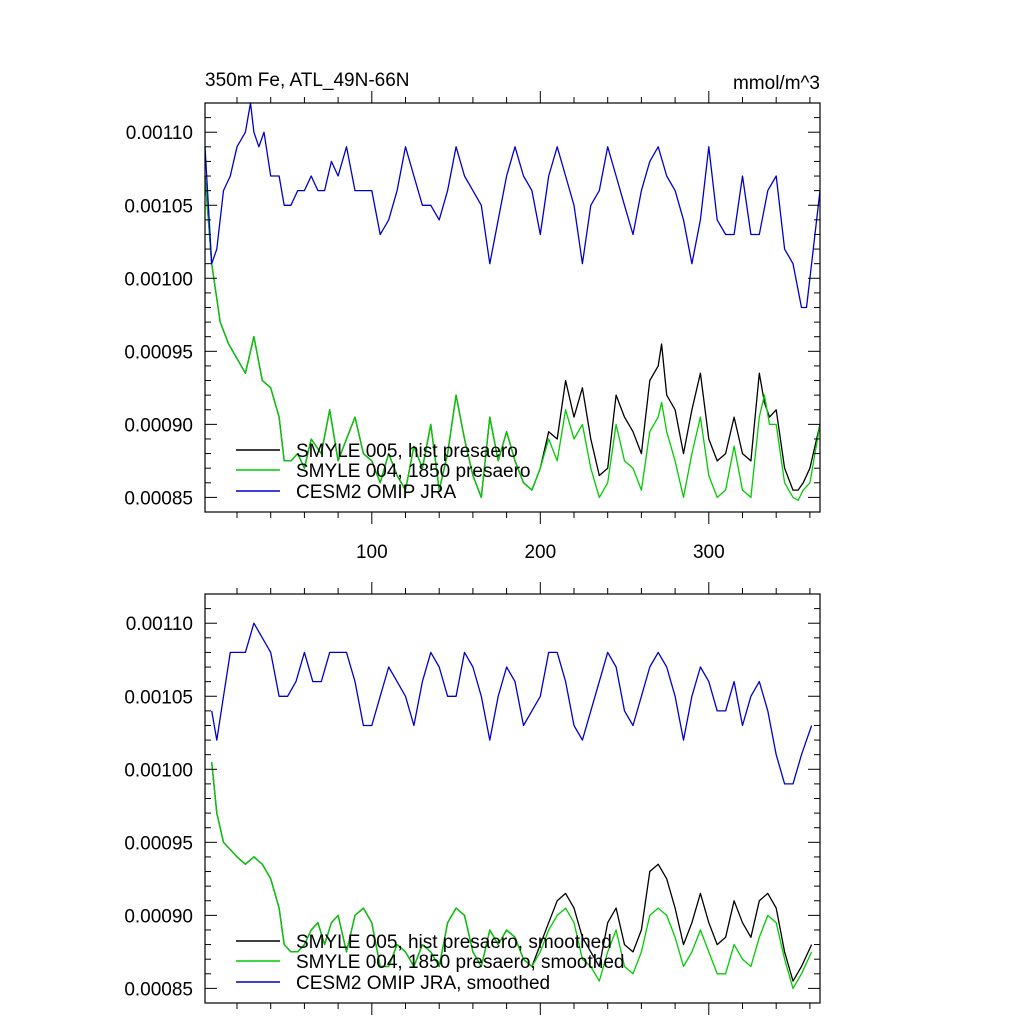  I want to click on legend-label: SMYLE 004, 1850 presaero, smoothed, so click(460, 962).